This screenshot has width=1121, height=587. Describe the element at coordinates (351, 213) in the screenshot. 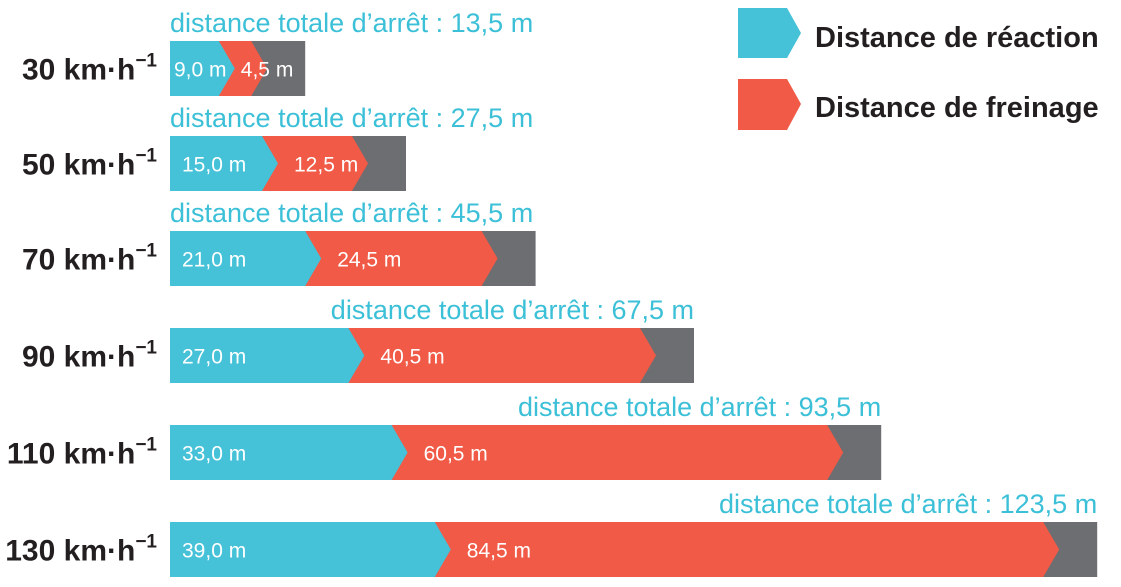

I see `total-distance-label: distance totale d’arrêt : 45,5 m` at that location.